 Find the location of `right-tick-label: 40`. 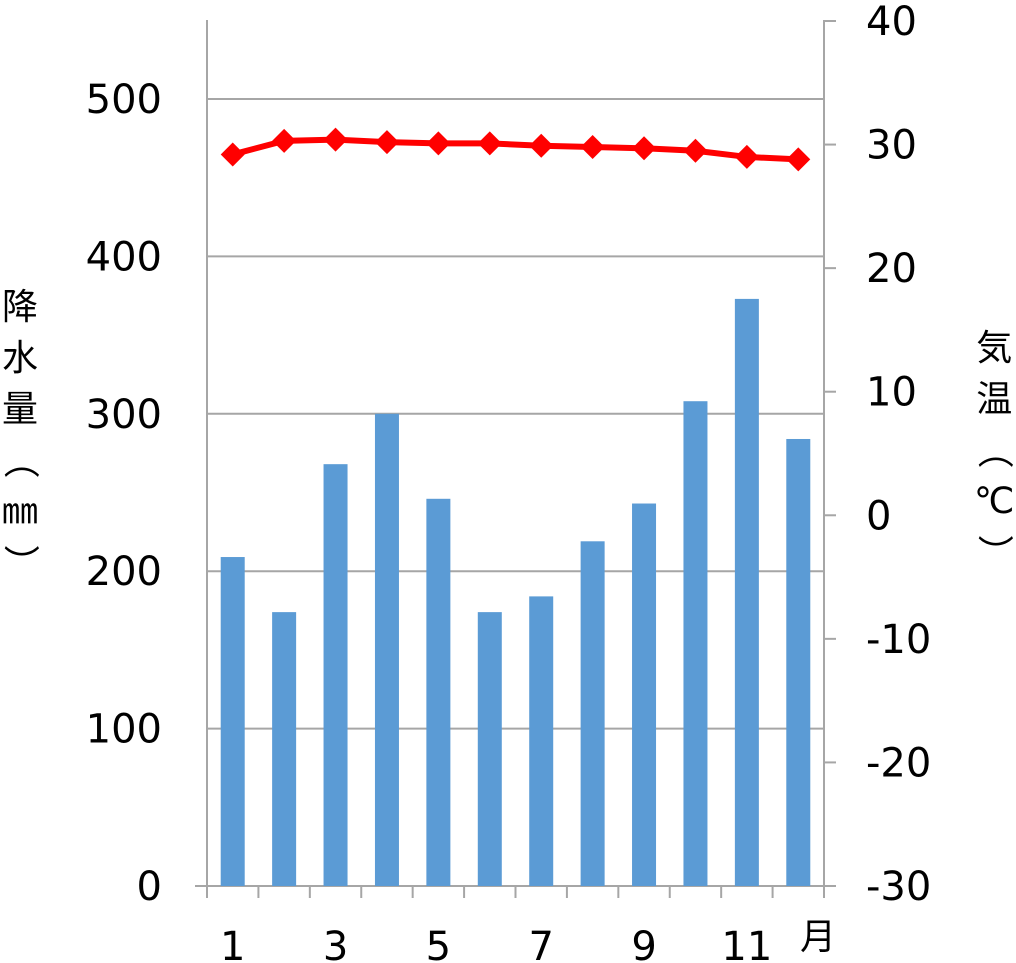

right-tick-label: 40 is located at coordinates (891, 22).